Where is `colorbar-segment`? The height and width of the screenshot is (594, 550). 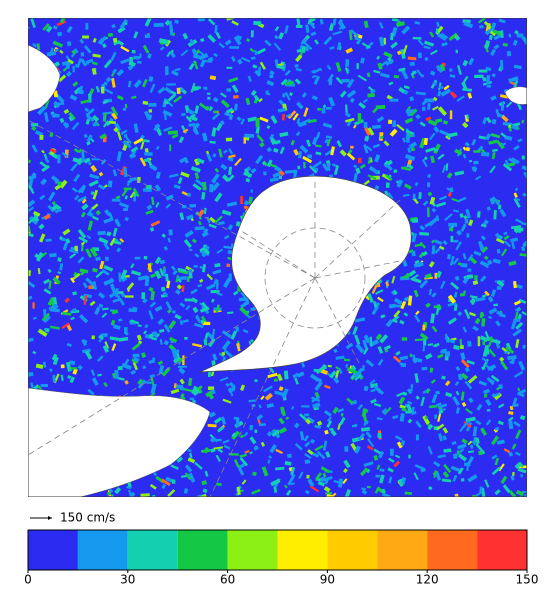
colorbar-segment is located at coordinates (352, 550).